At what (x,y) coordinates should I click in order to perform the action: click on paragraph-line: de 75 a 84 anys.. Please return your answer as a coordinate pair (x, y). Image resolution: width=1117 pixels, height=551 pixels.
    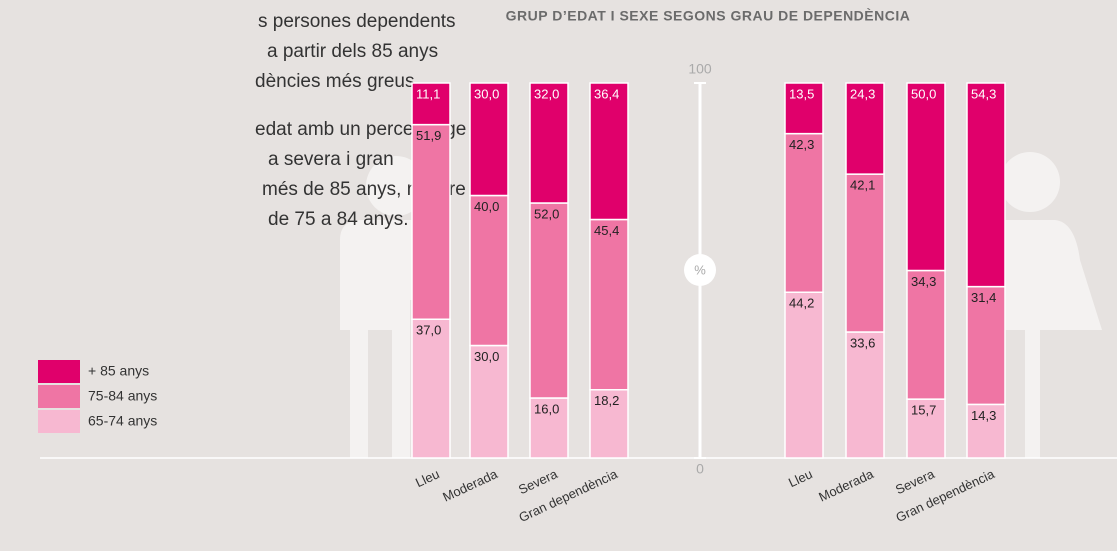
    Looking at the image, I should click on (338, 219).